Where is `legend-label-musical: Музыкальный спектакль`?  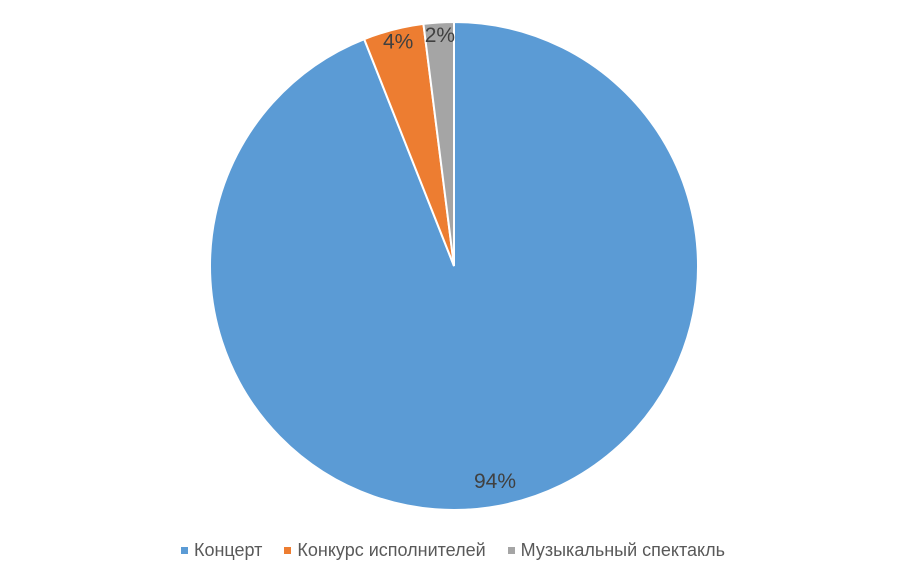
legend-label-musical: Музыкальный спектакль is located at coordinates (622, 550).